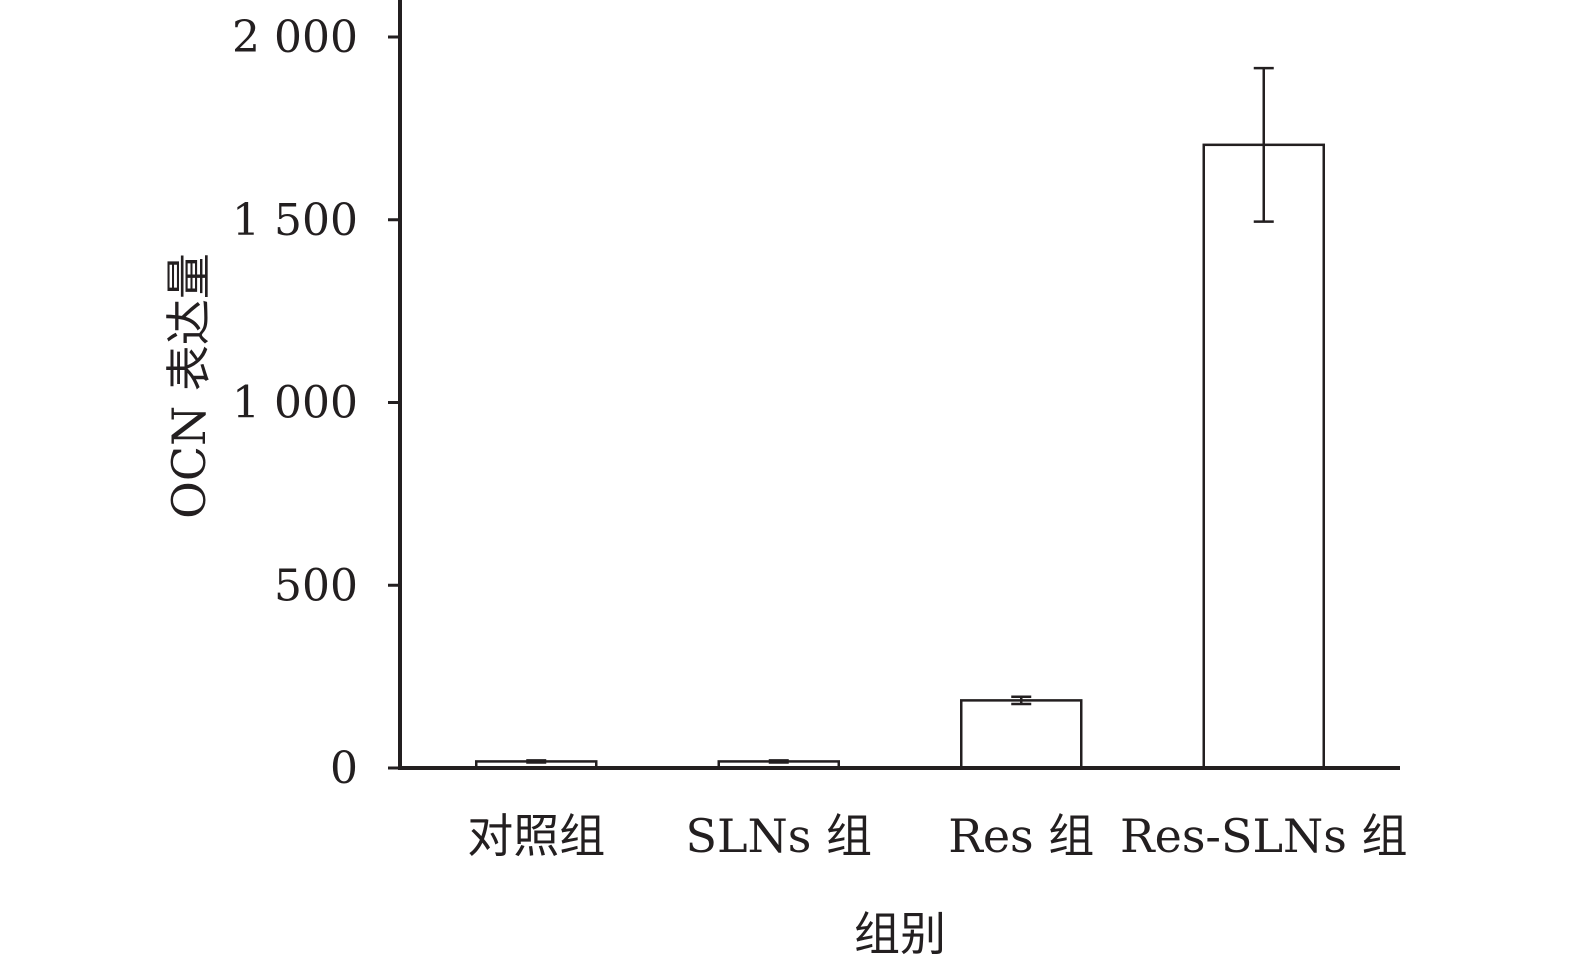  Describe the element at coordinates (937, 836) in the screenshot. I see `x-category-labels: 对照组 SLNs 组 Res 组 Res-SLNs 组` at that location.